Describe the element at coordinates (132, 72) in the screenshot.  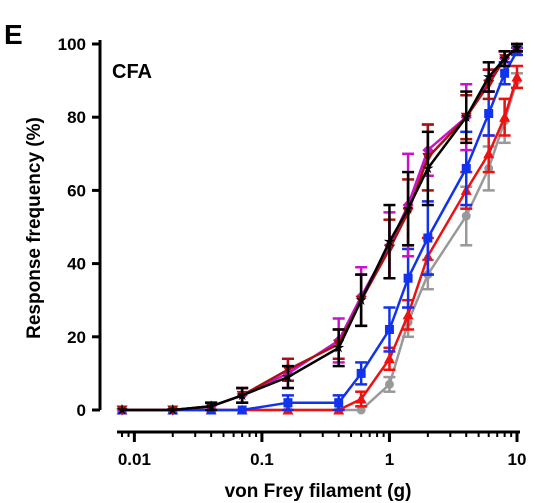
I see `chart-annotation: CFA` at that location.